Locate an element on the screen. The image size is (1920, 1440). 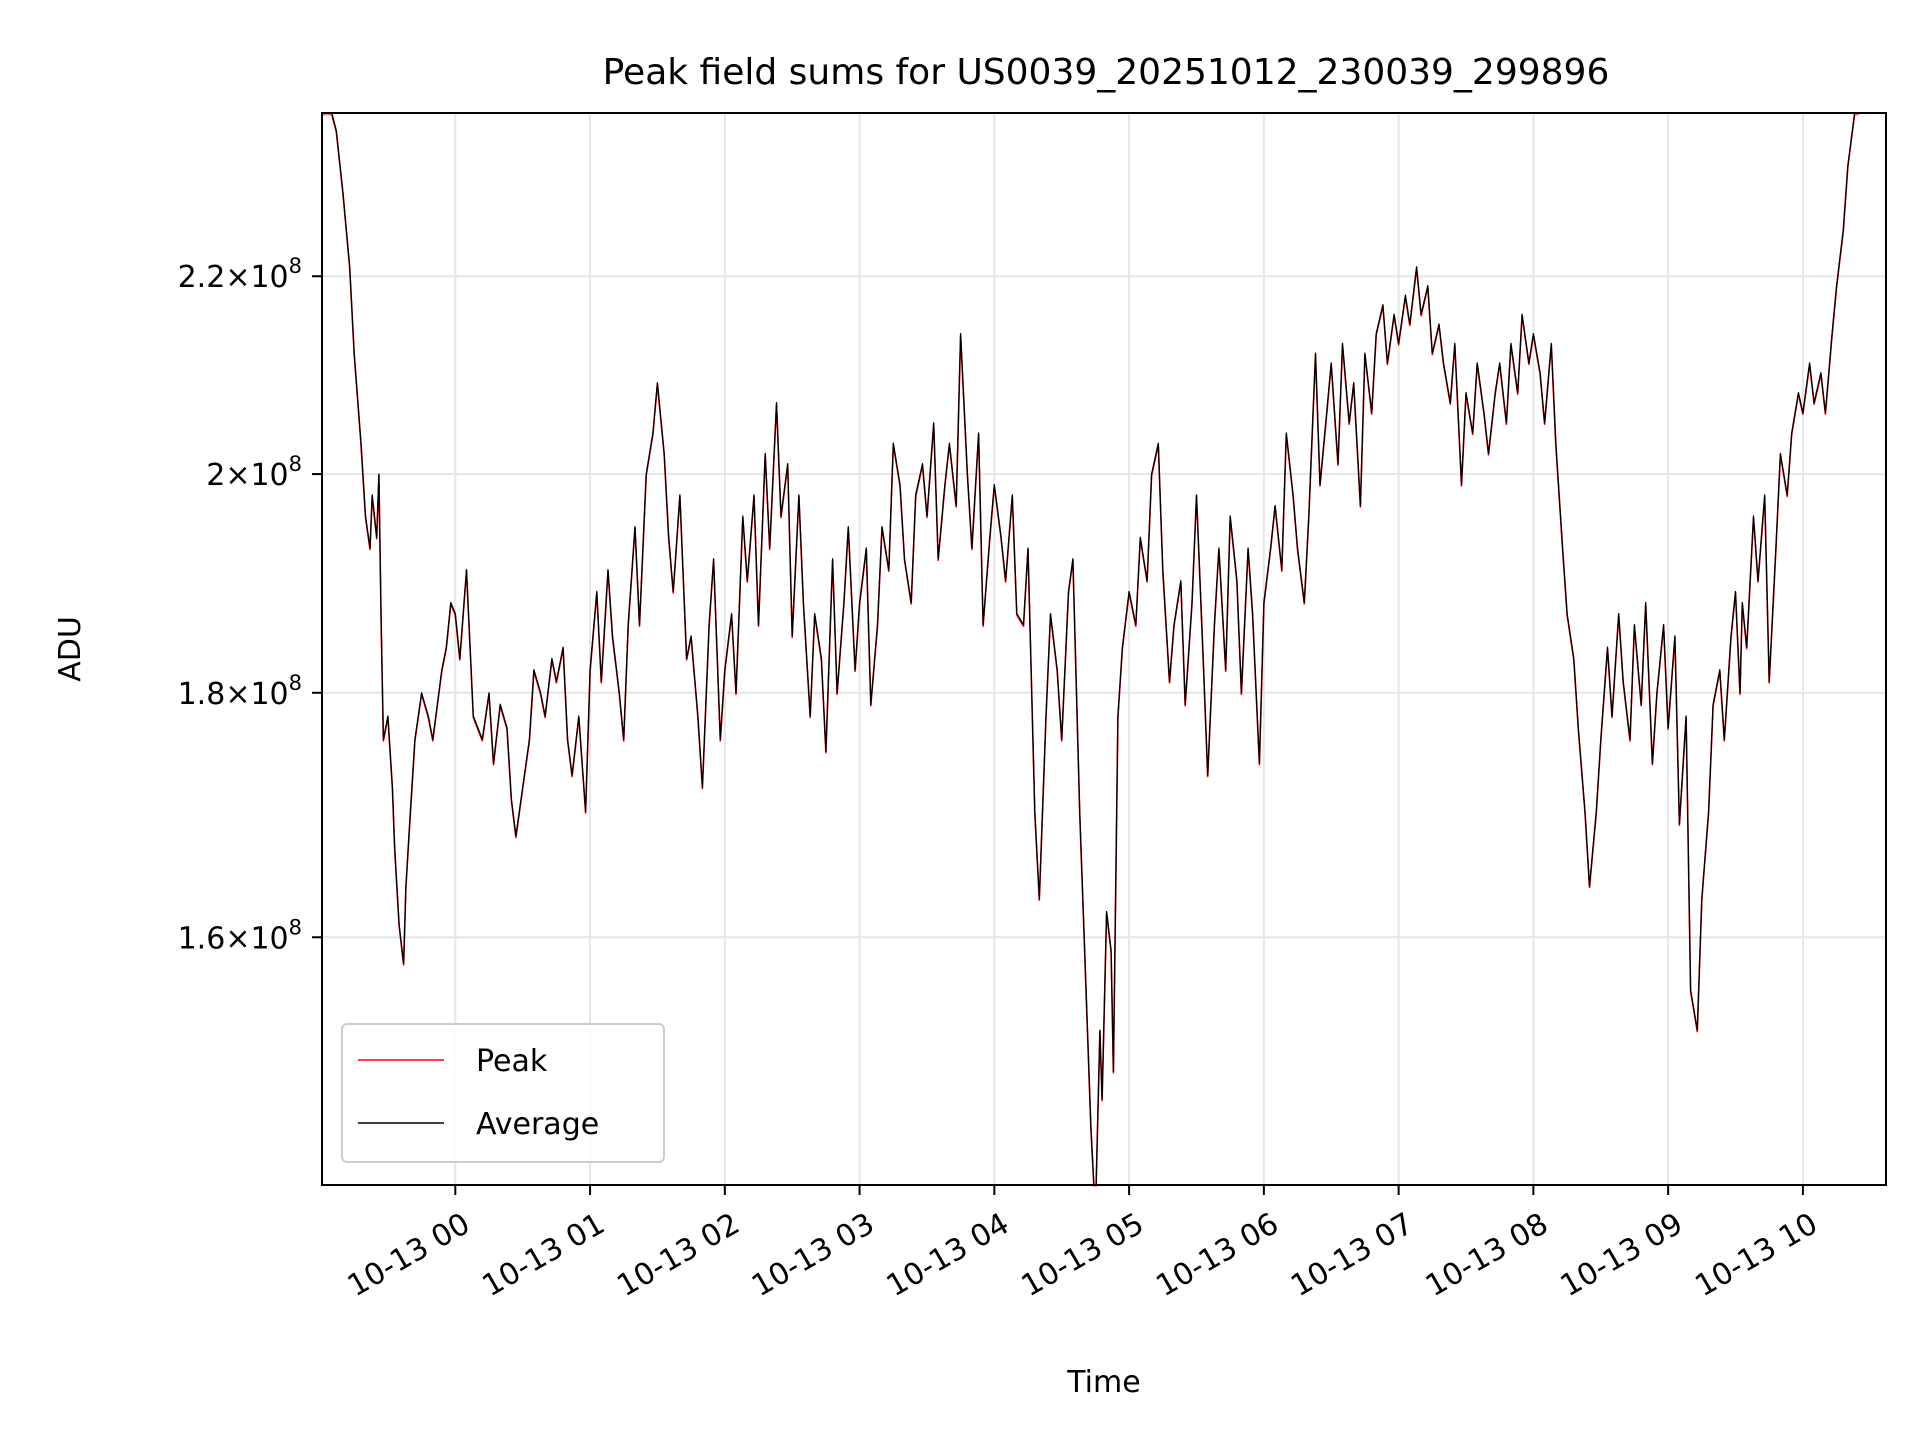
legend-box is located at coordinates (503, 1093).